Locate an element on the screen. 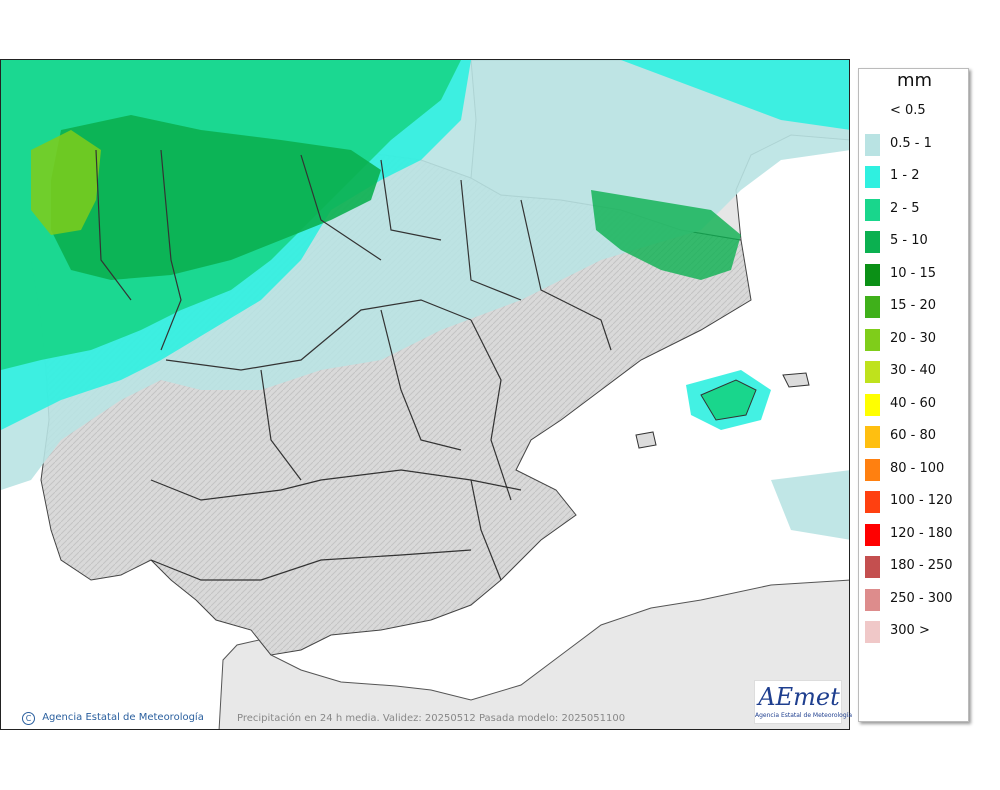 The image size is (1000, 790). legend-item: < 0.5 is located at coordinates (914, 111).